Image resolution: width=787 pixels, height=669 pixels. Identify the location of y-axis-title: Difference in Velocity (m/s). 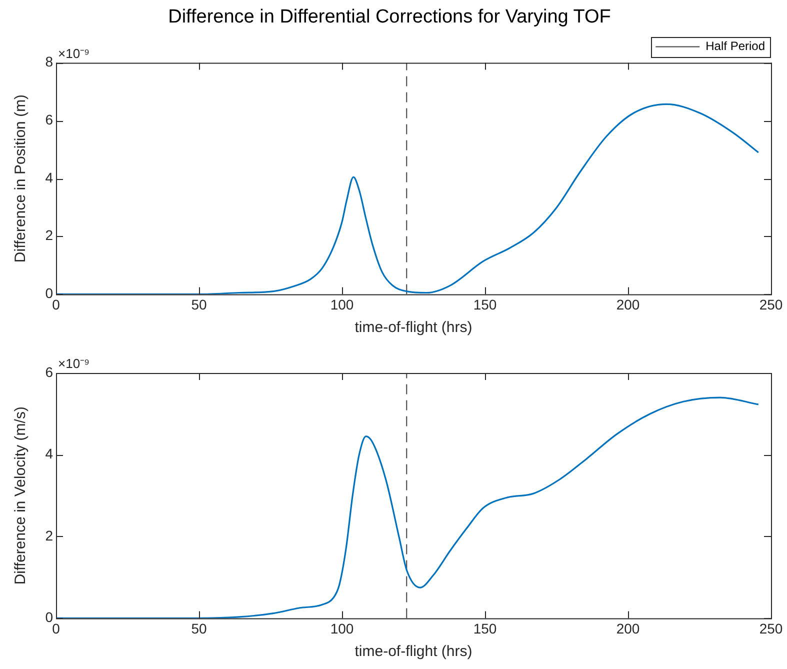
(21, 495).